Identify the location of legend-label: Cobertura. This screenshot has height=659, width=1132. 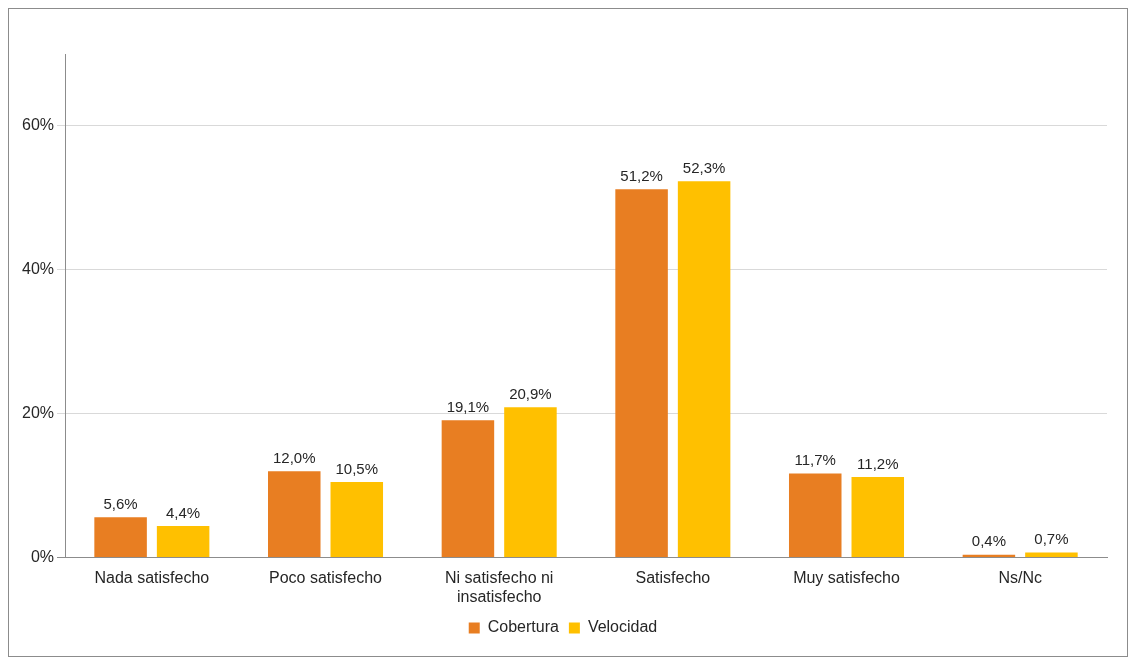
(523, 627).